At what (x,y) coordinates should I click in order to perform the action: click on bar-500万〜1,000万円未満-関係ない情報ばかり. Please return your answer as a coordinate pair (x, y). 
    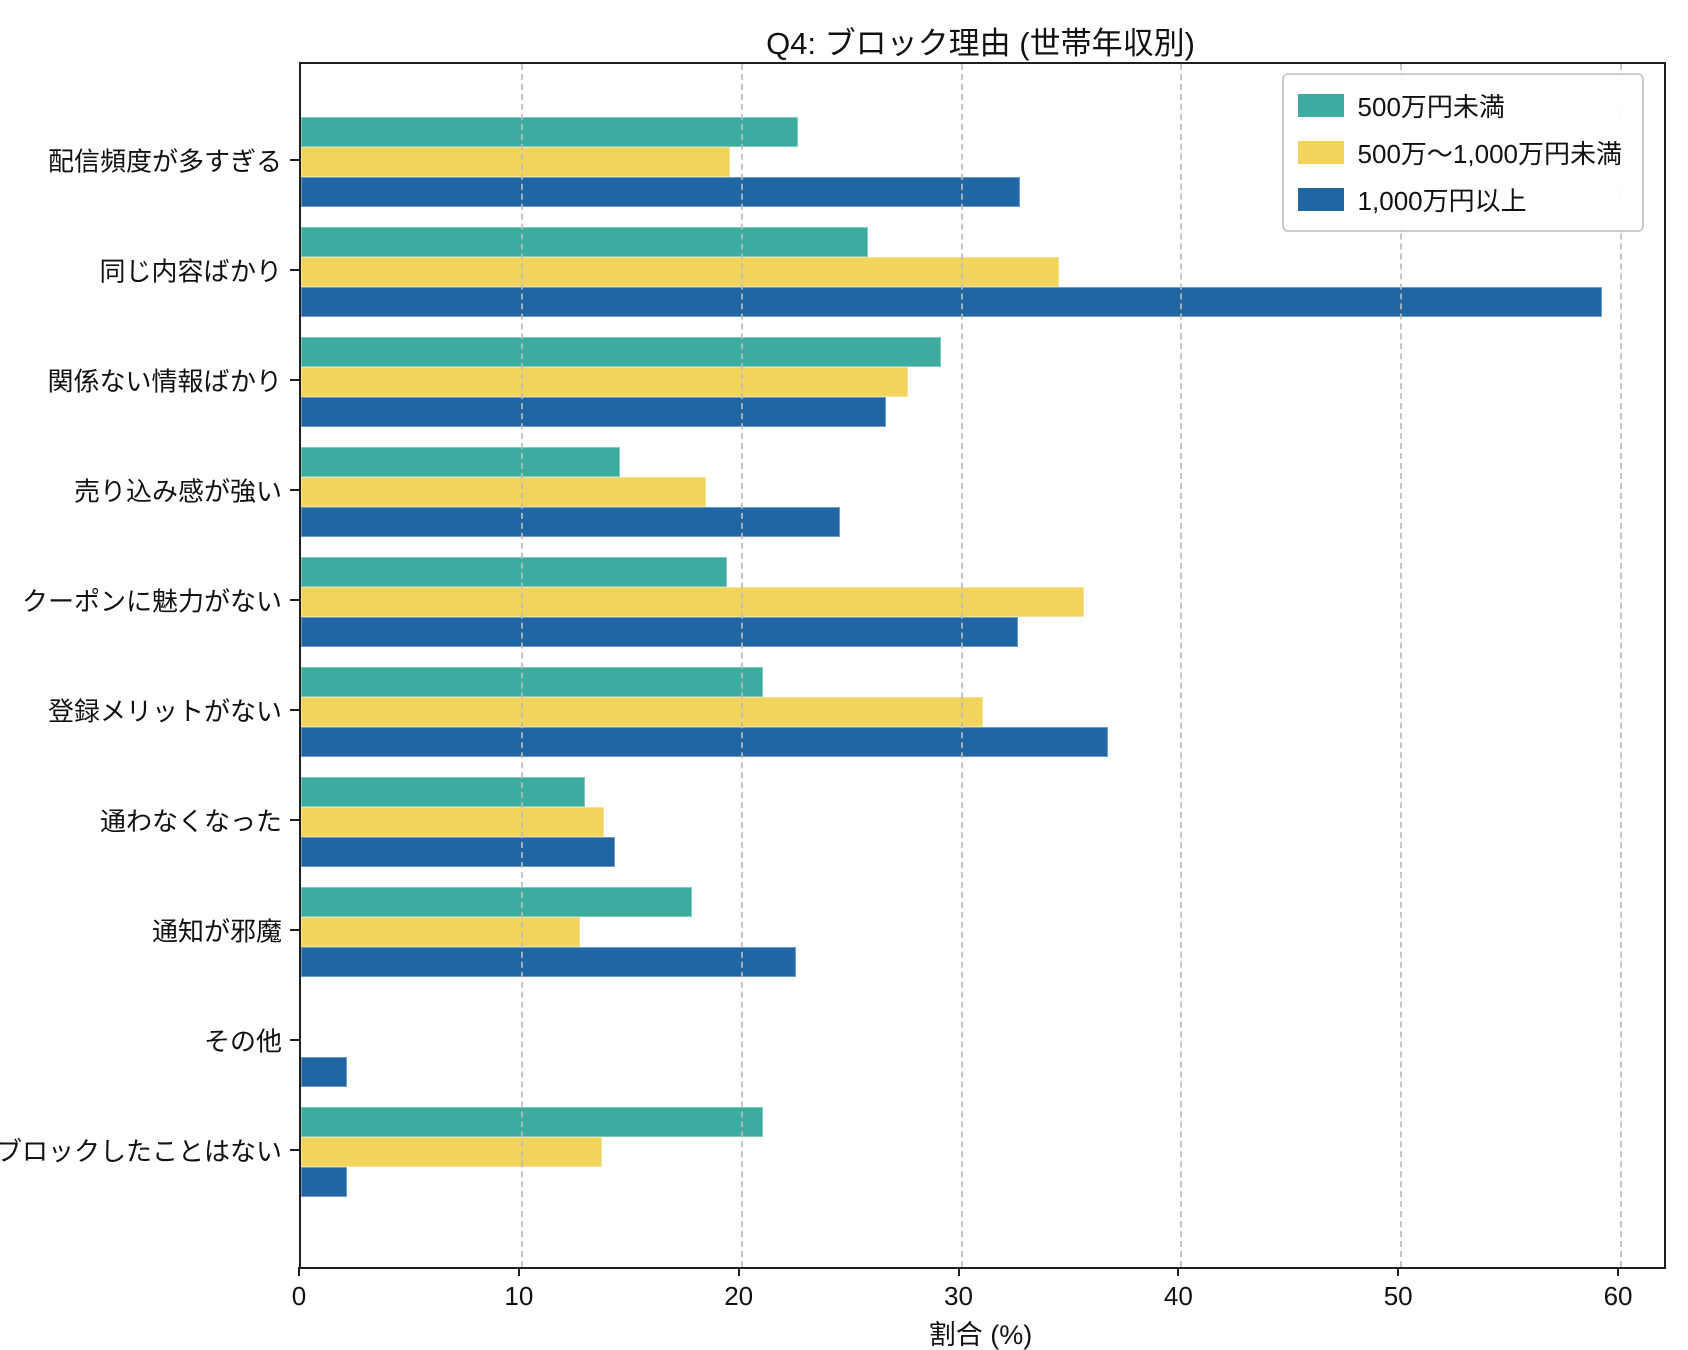
    Looking at the image, I should click on (604, 382).